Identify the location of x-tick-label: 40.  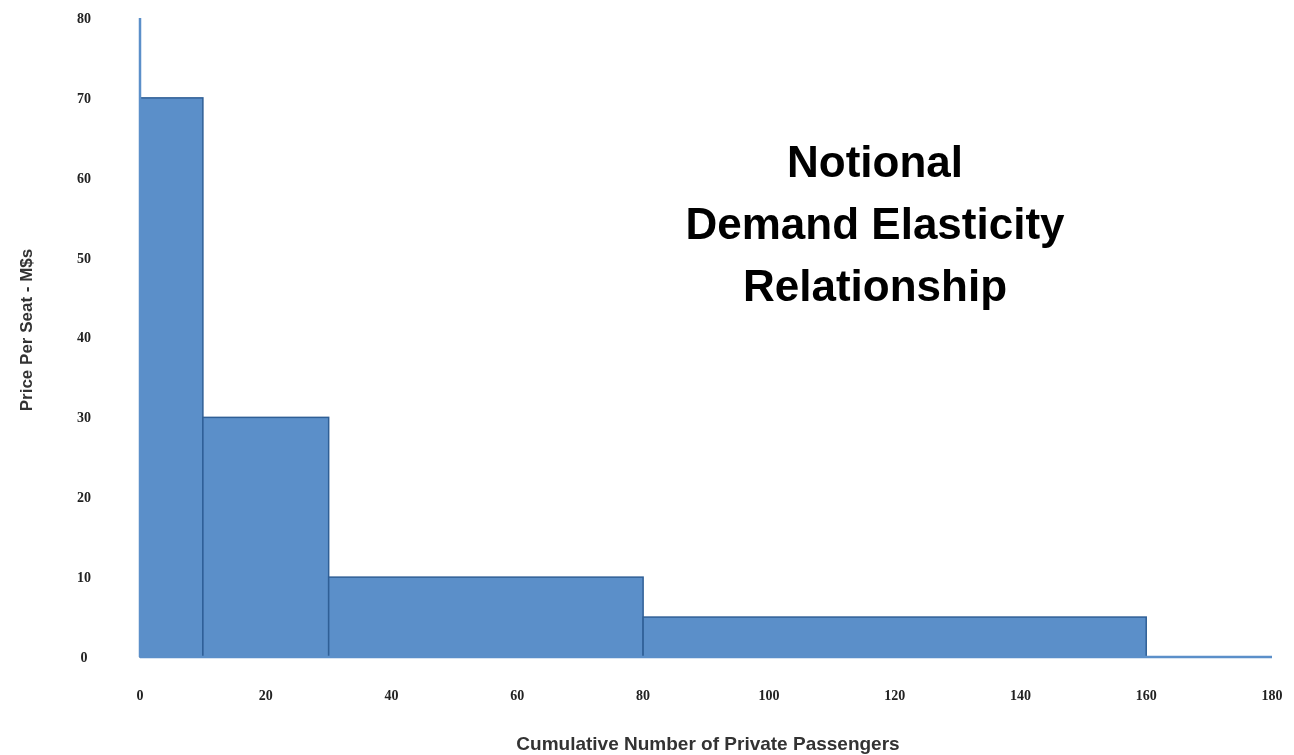
(391, 695).